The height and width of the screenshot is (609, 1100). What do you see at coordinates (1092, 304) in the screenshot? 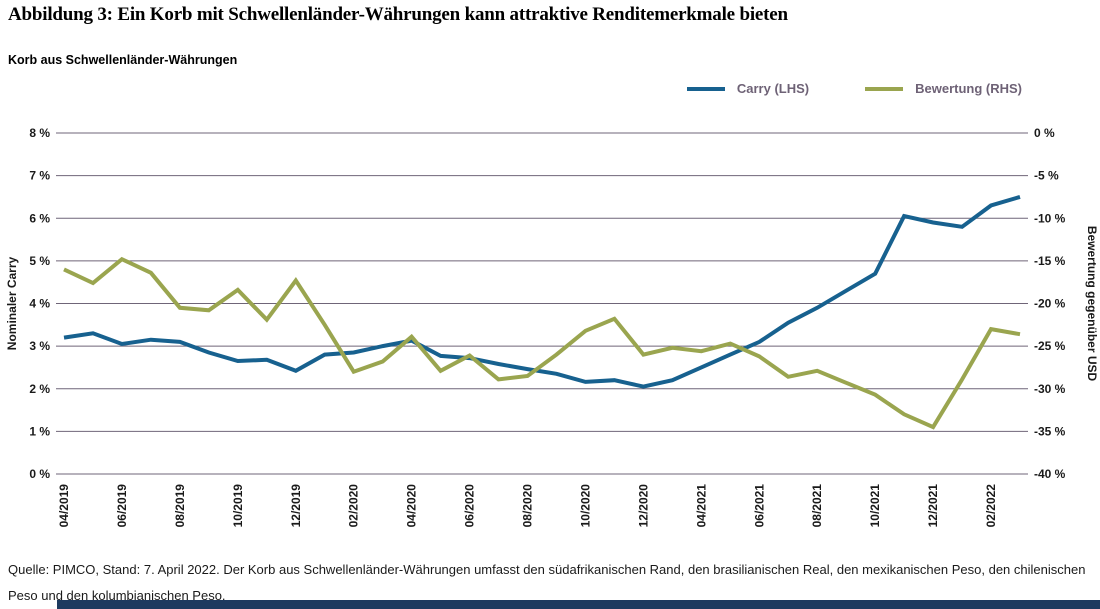
I see `right-axis-title: Bewertung gegenüber USD` at bounding box center [1092, 304].